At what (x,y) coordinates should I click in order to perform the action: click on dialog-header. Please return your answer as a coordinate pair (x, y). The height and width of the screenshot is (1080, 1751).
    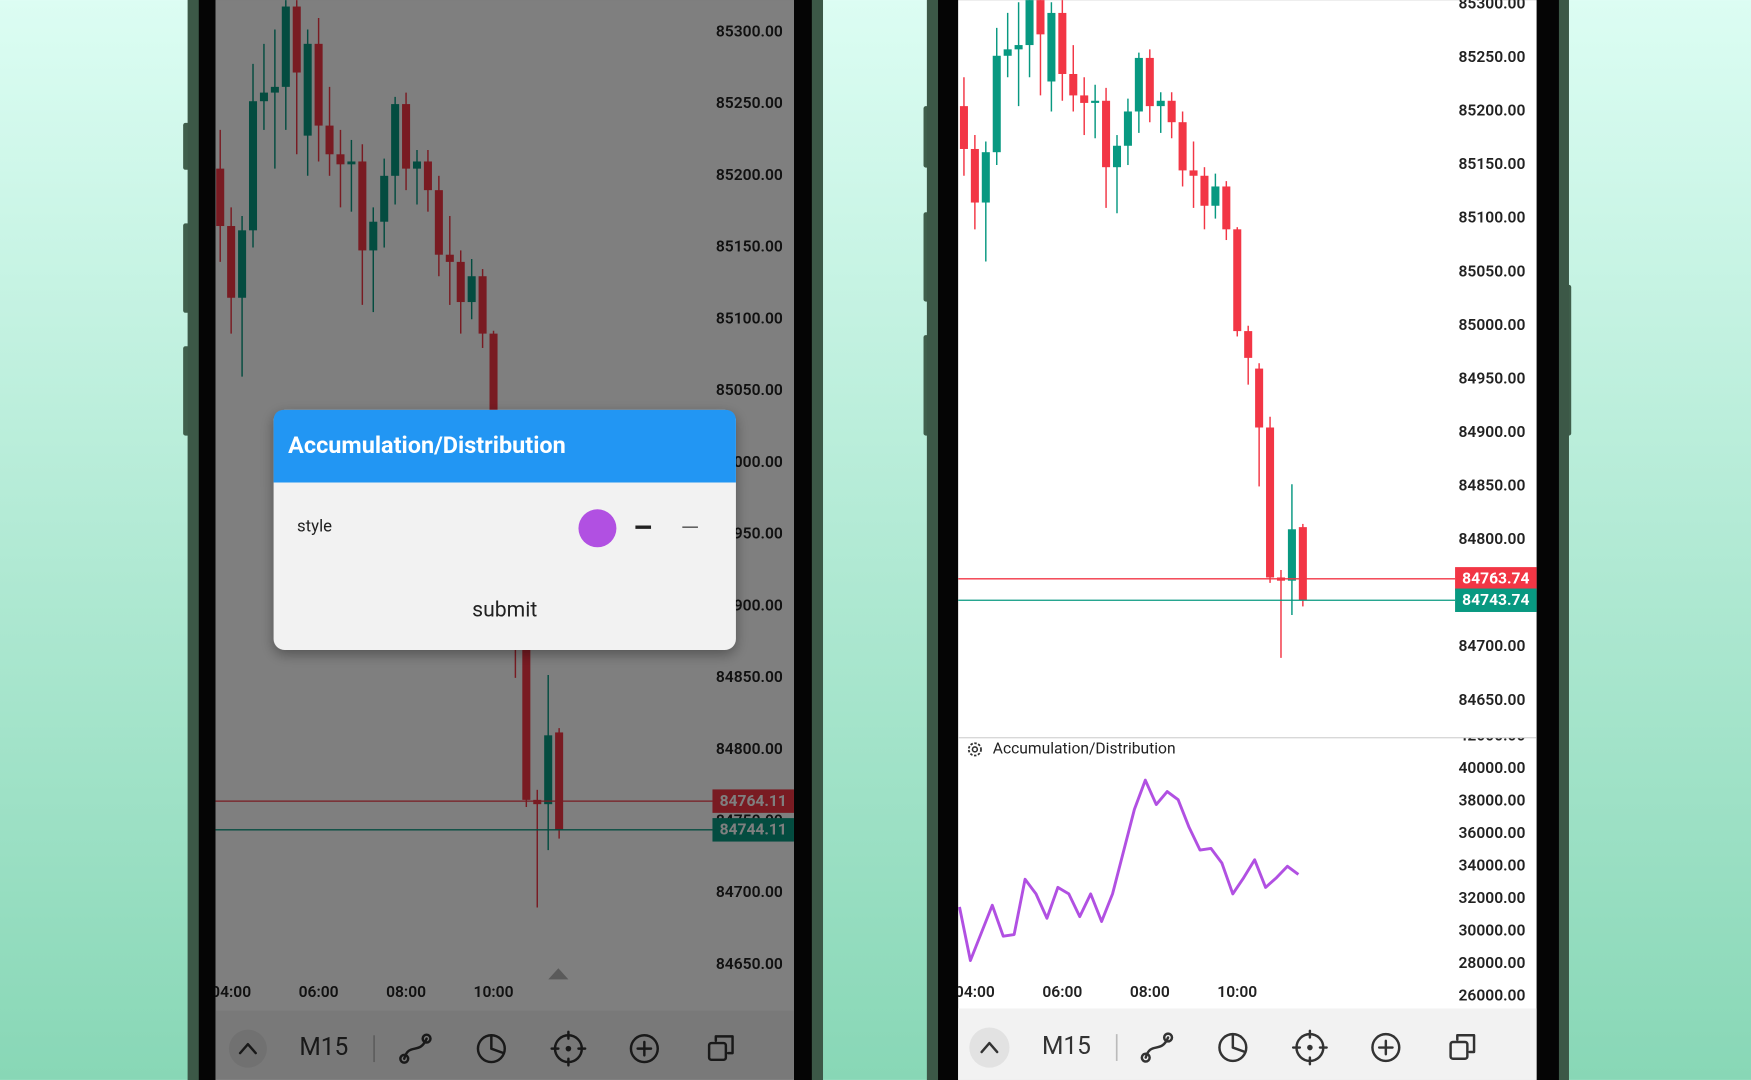
    Looking at the image, I should click on (504, 446).